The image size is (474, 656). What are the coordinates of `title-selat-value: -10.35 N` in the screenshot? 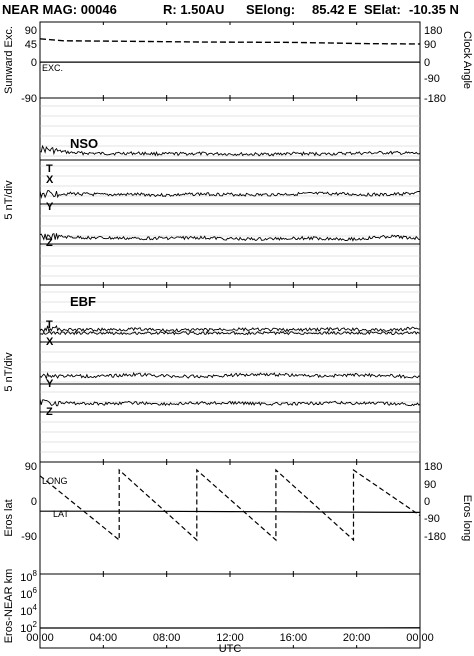 It's located at (434, 9).